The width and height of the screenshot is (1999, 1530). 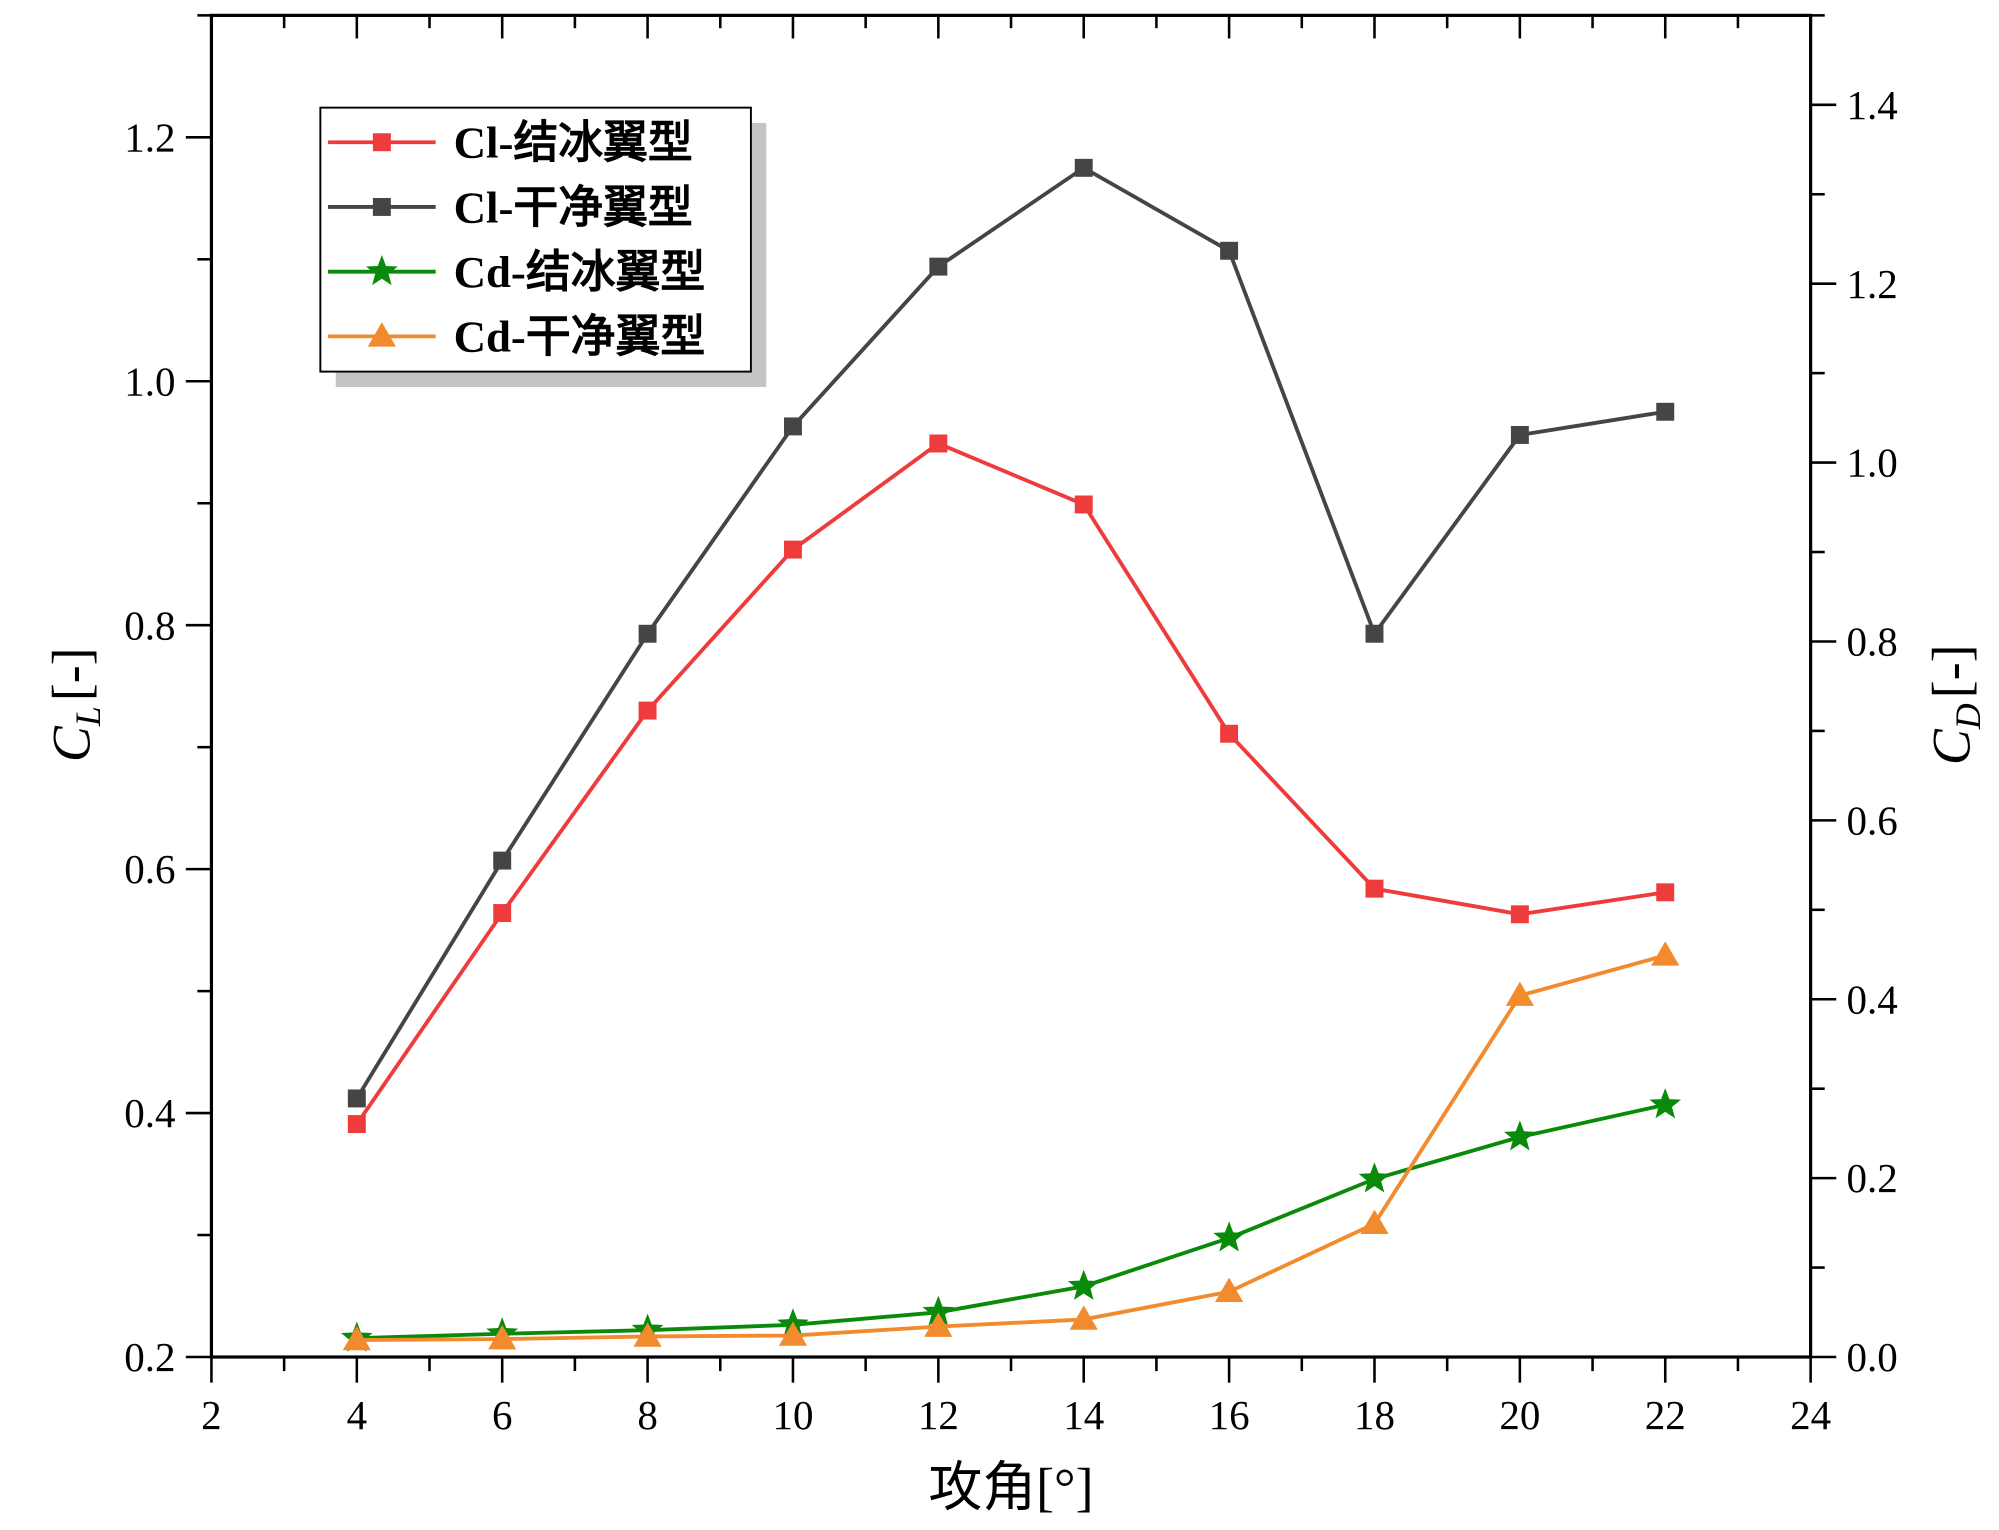 I want to click on y-right-tick-label: 1.2, so click(x=1872, y=284).